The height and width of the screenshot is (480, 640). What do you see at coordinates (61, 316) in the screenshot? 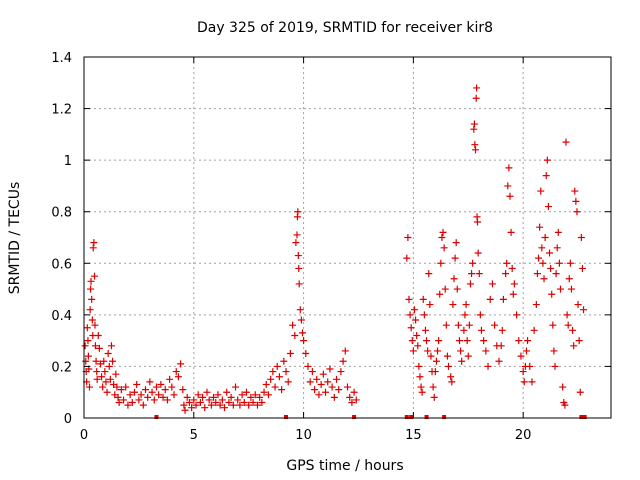
I see `y-tick-label: 0.4` at bounding box center [61, 316].